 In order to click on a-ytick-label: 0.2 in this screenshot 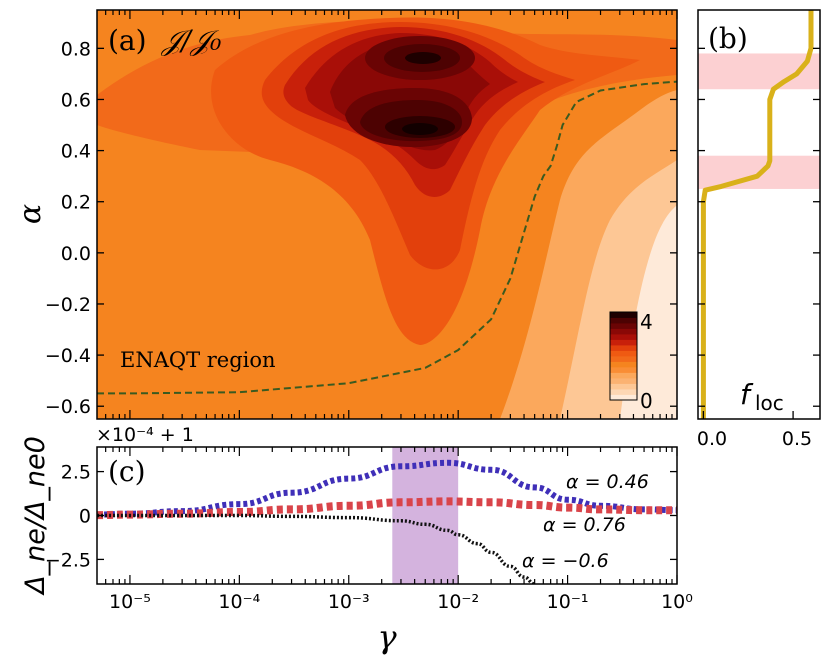, I will do `click(76, 203)`.